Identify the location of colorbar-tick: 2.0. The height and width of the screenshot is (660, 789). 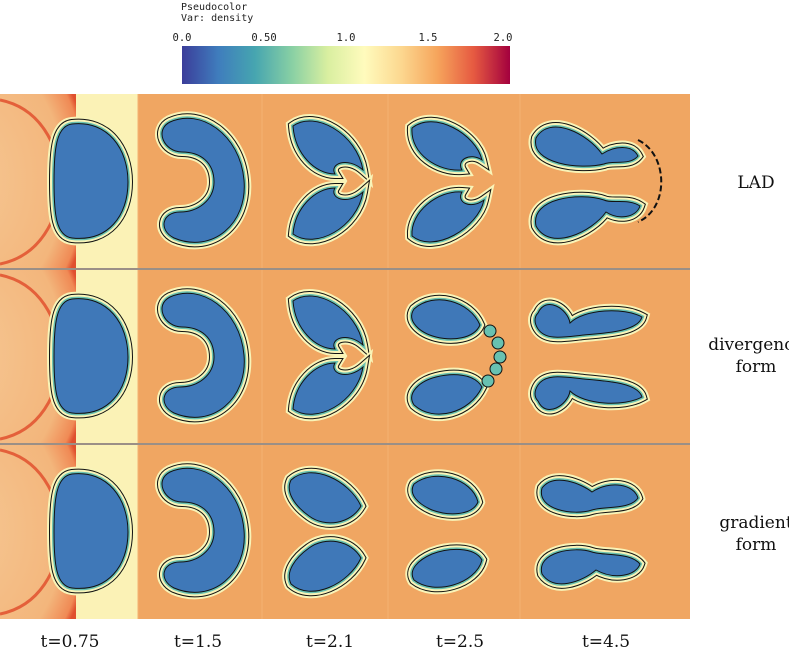
(503, 38).